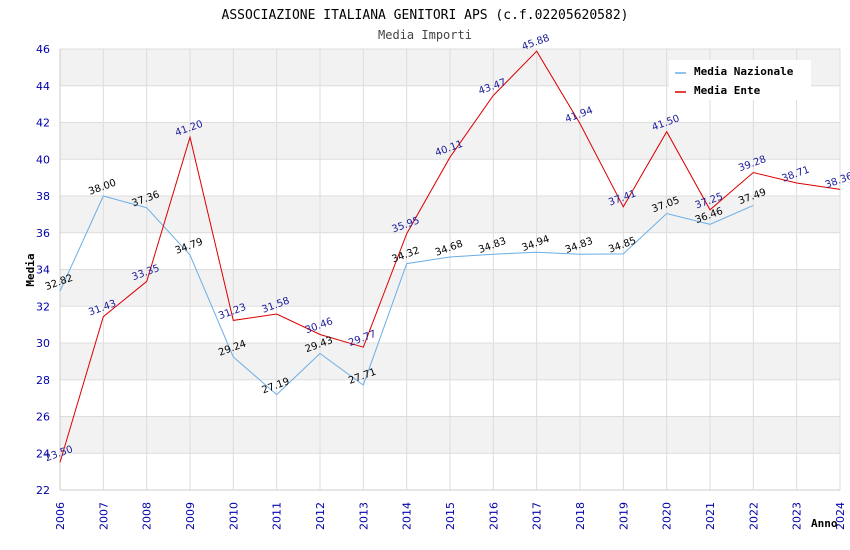  I want to click on x-tick-label: 2012, so click(320, 516).